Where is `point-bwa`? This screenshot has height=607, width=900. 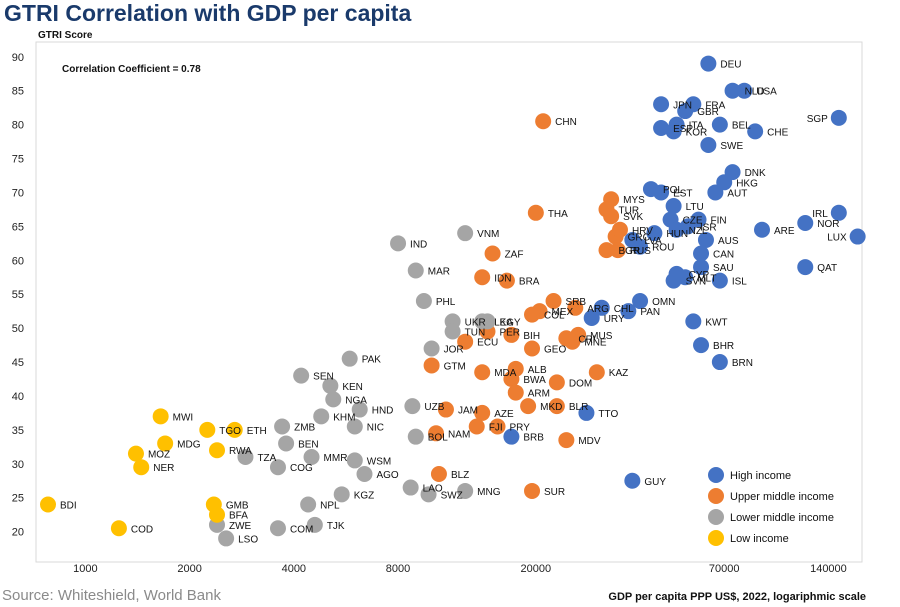 point-bwa is located at coordinates (511, 379).